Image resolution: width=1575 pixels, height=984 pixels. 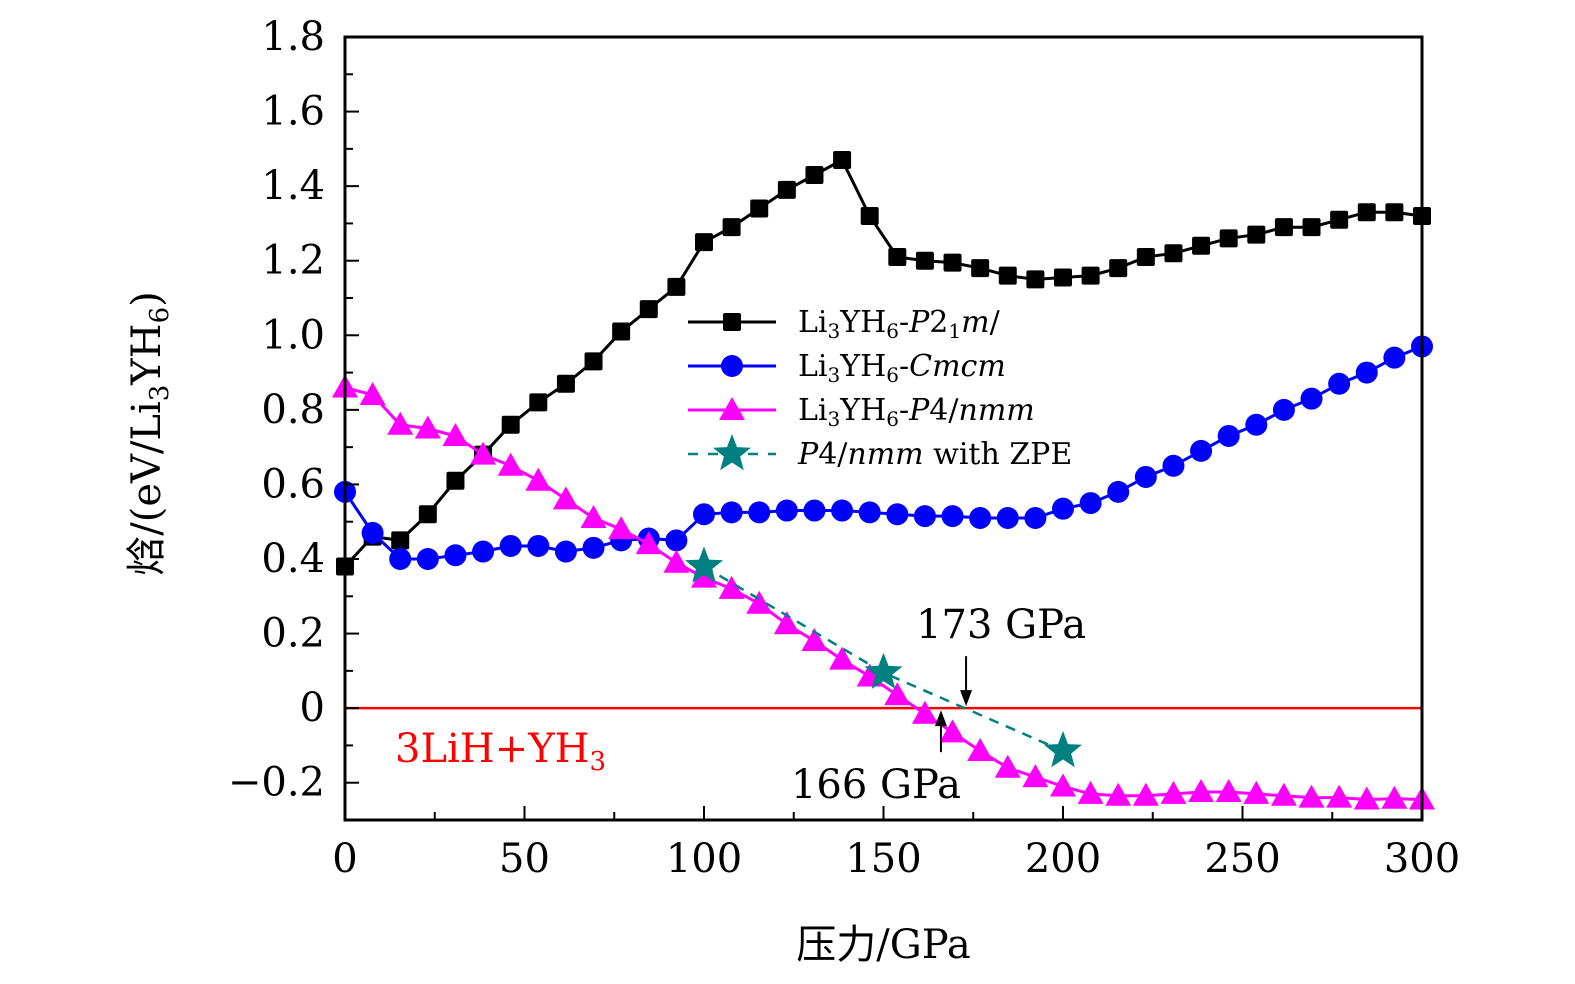 What do you see at coordinates (293, 559) in the screenshot?
I see `y-tick-label: 0.4` at bounding box center [293, 559].